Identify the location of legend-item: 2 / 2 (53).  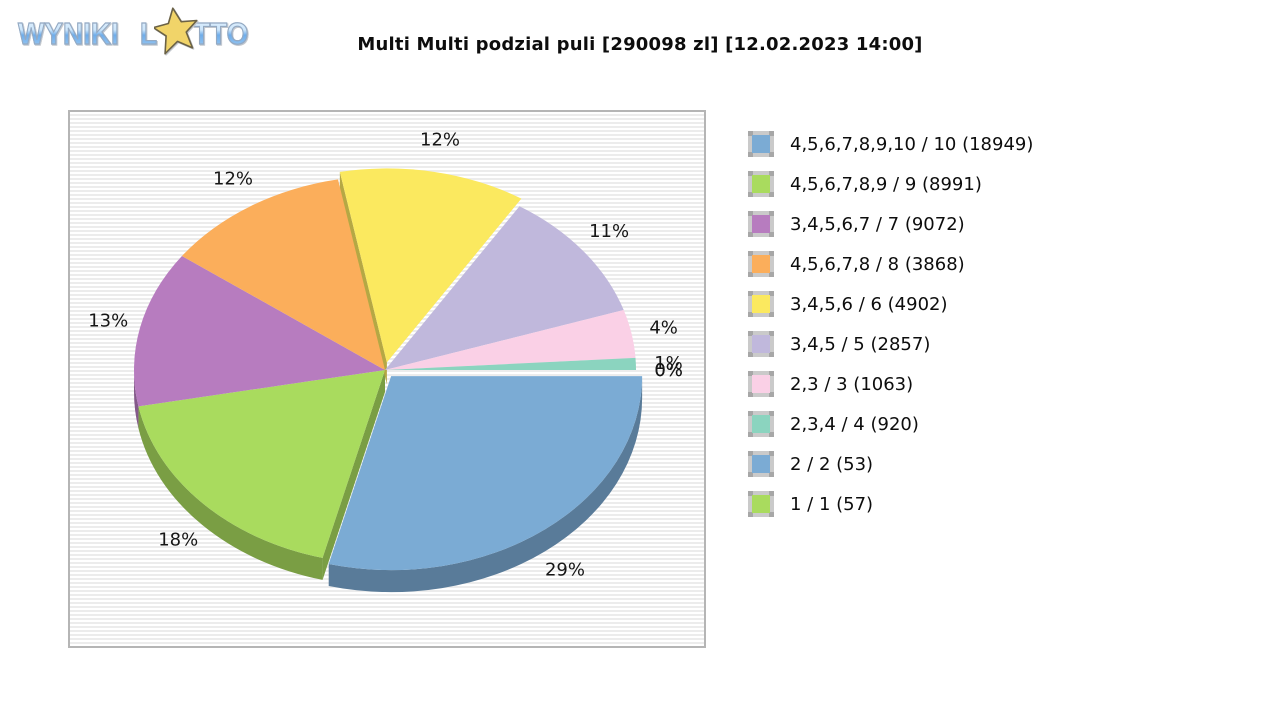
(890, 464).